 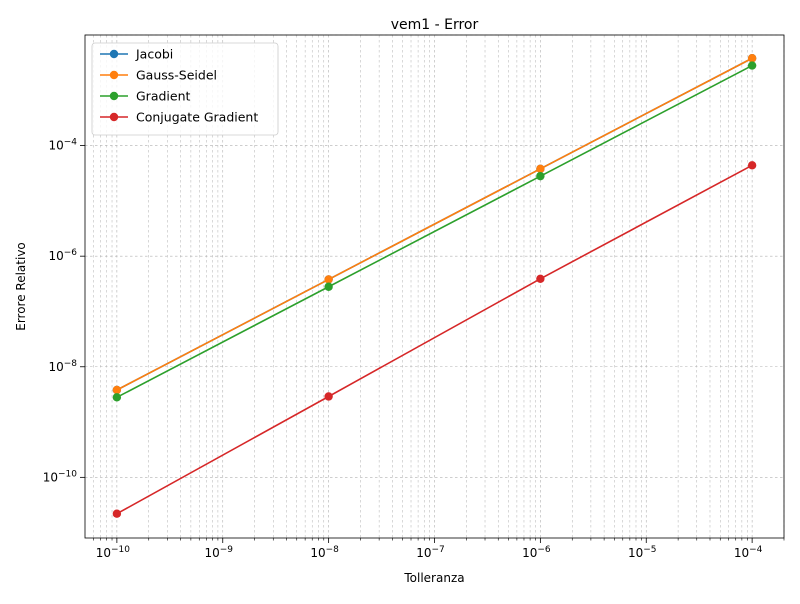 What do you see at coordinates (114, 54) in the screenshot?
I see `legend-marker-jacobi` at bounding box center [114, 54].